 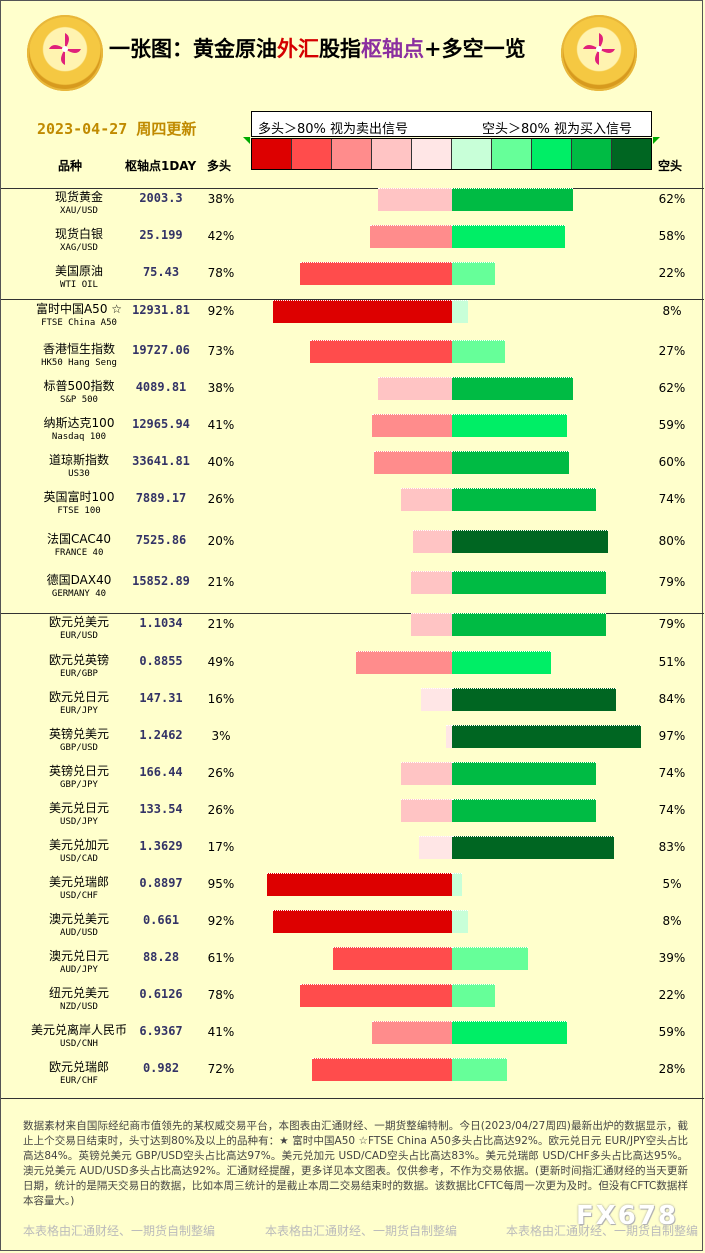 I want to click on instrument-code: GBP/USD, so click(x=79, y=748).